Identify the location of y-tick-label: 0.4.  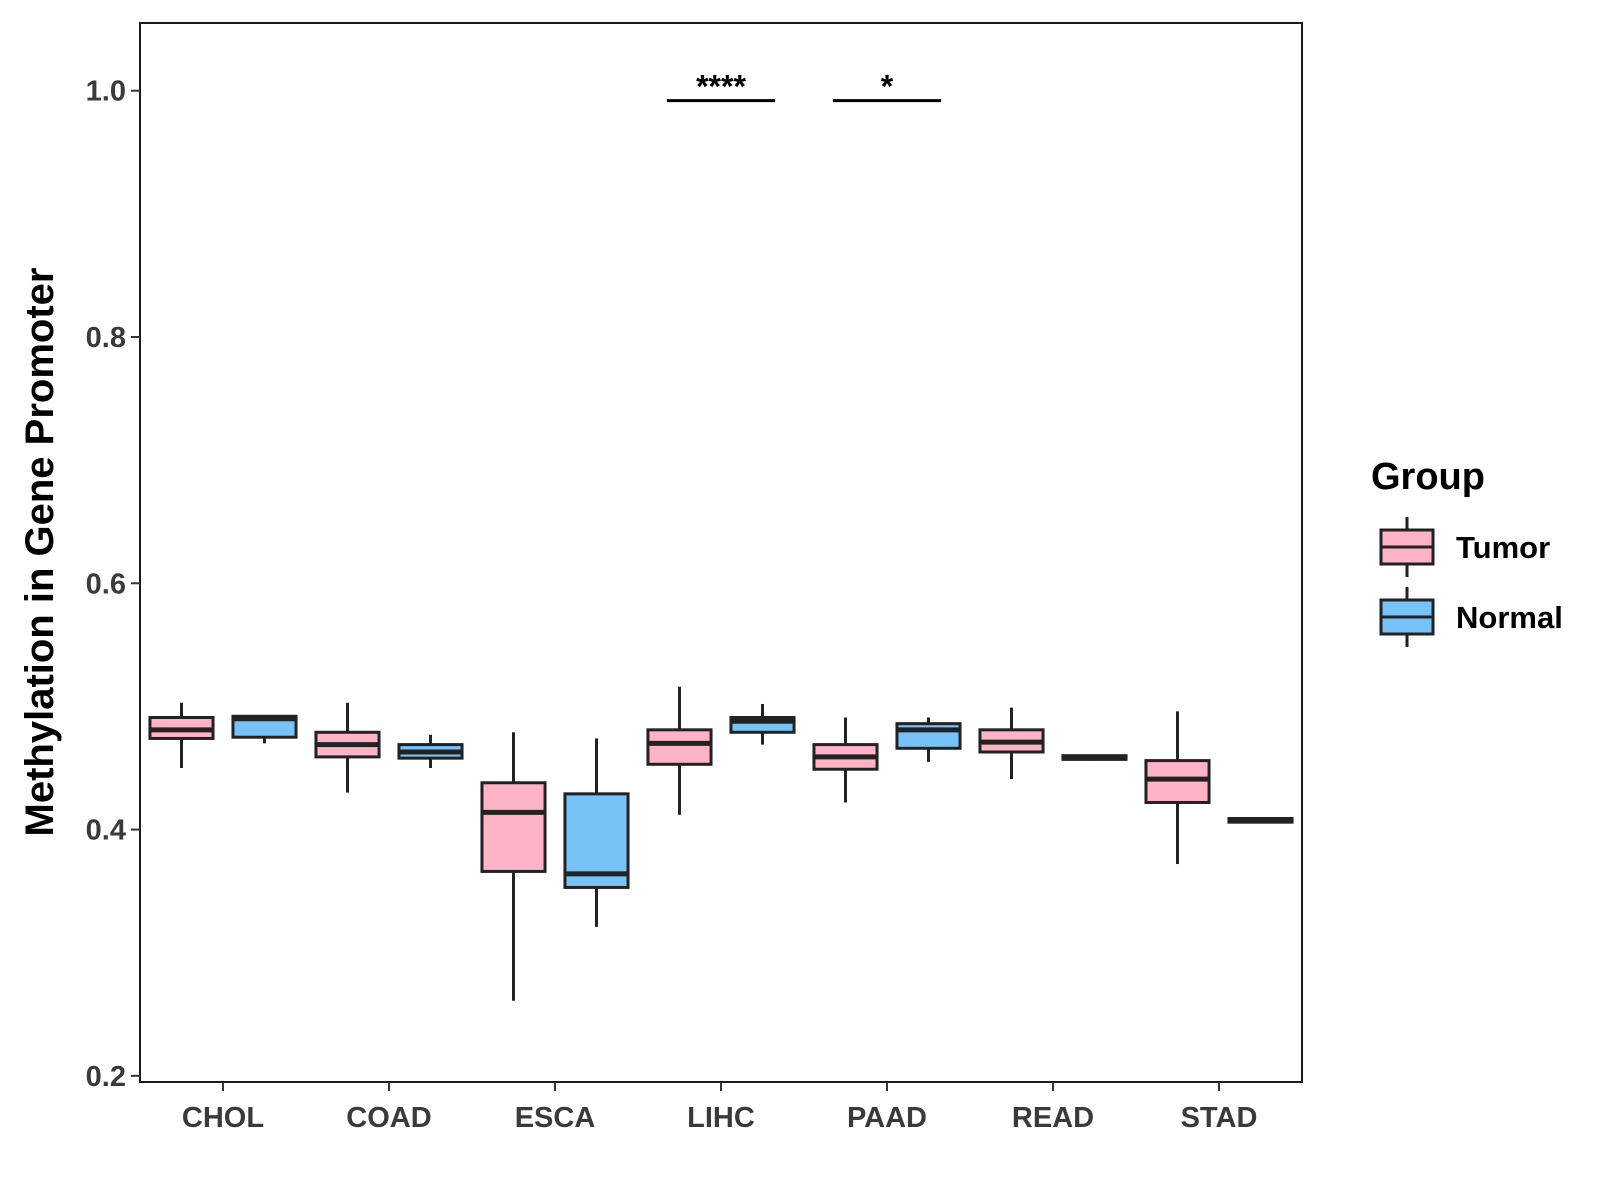
(106, 831).